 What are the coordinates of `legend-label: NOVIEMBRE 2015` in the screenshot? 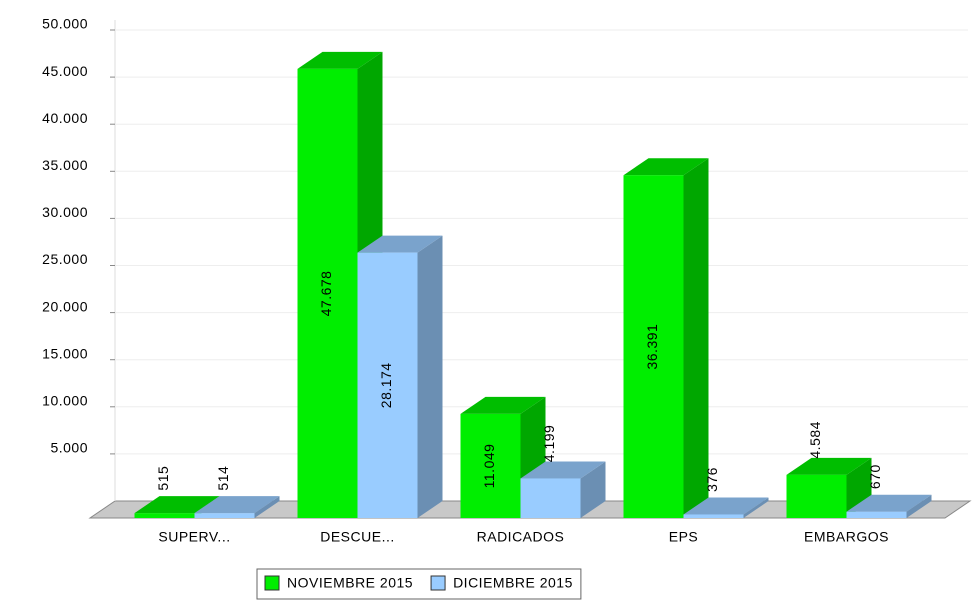 It's located at (350, 583).